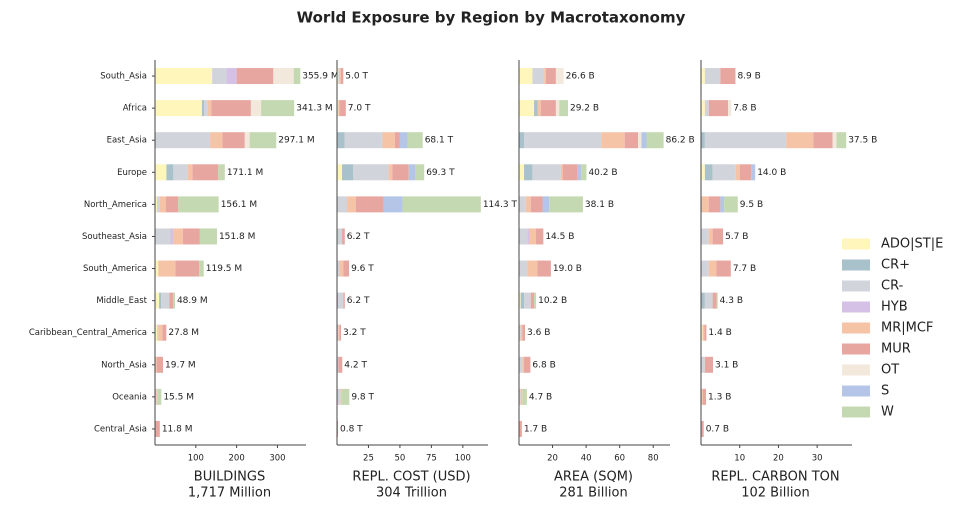  What do you see at coordinates (237, 459) in the screenshot?
I see `x-tick-label: 200` at bounding box center [237, 459].